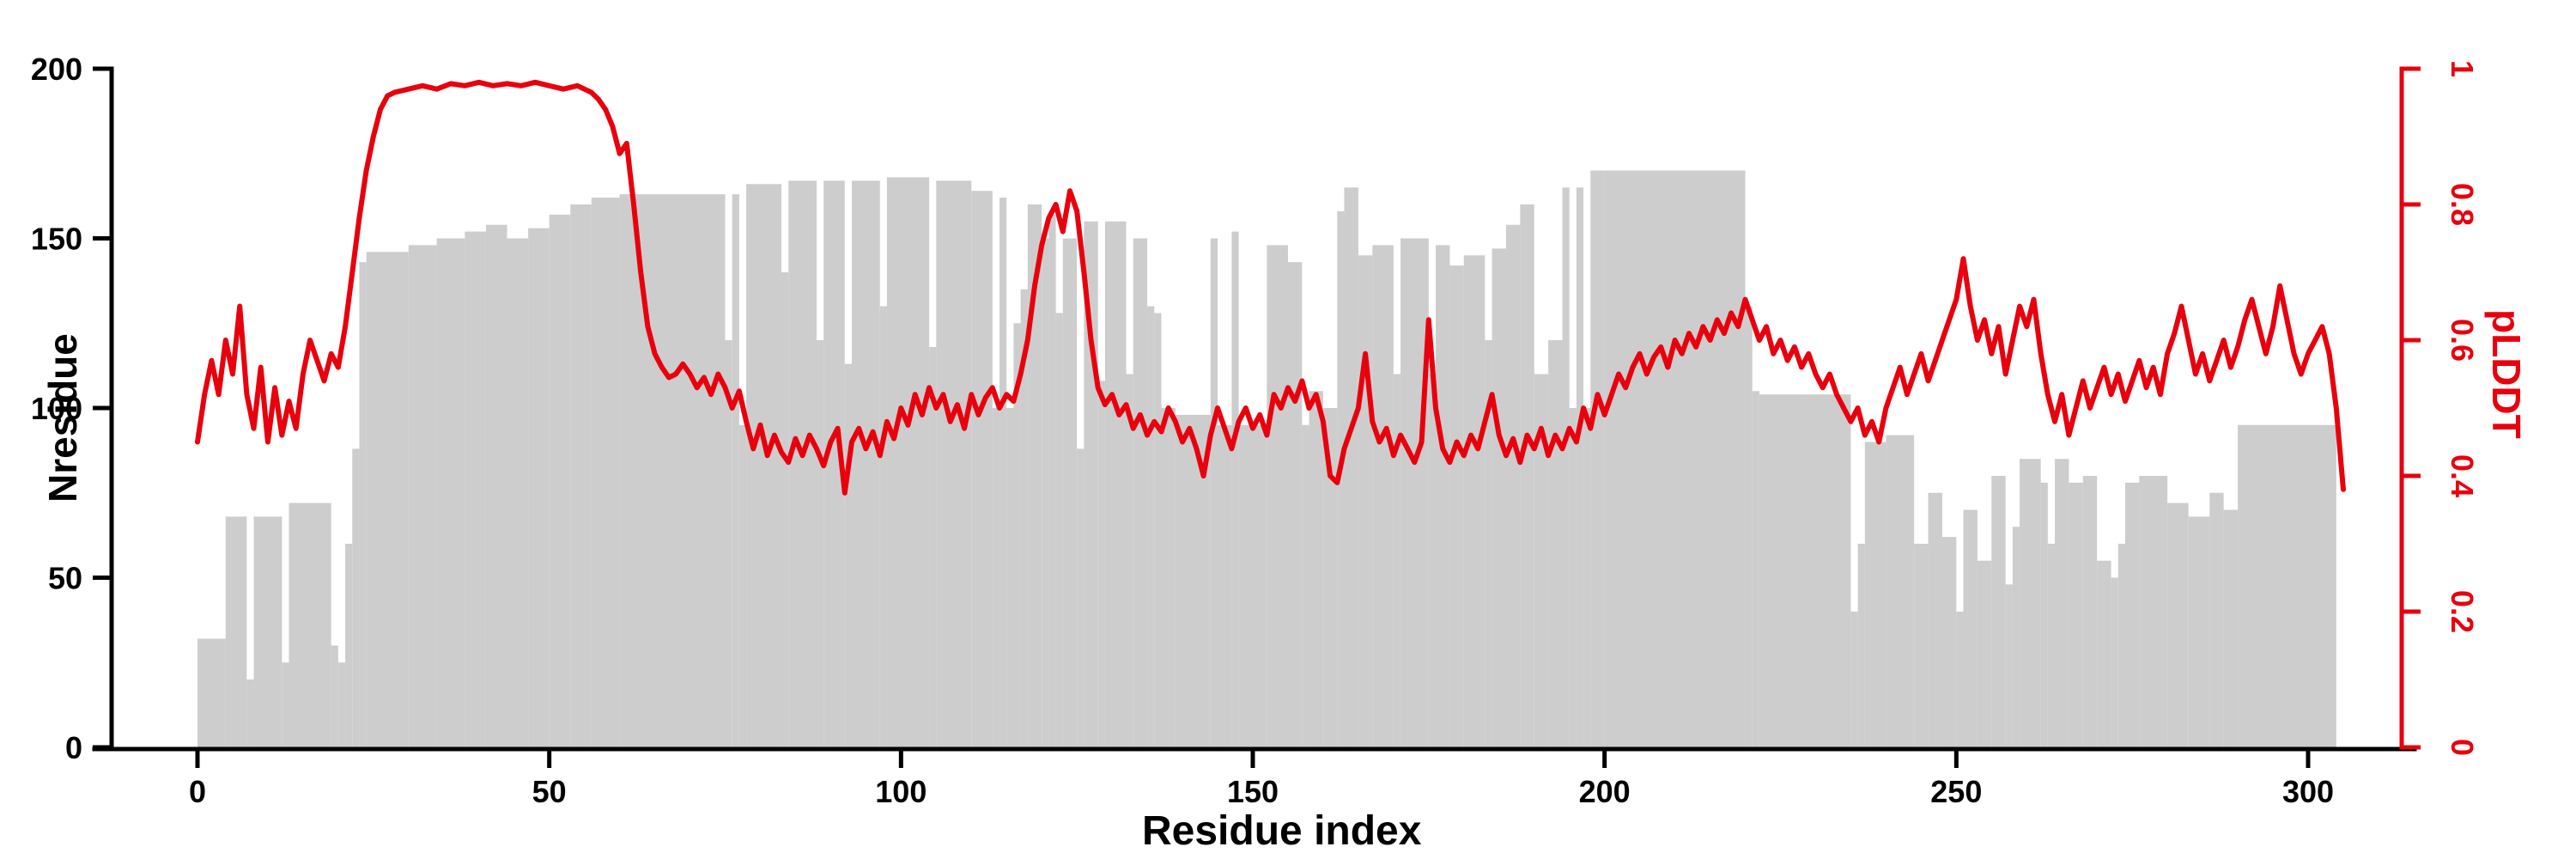  Describe the element at coordinates (56, 408) in the screenshot. I see `y-left-tick-label: 100` at that location.